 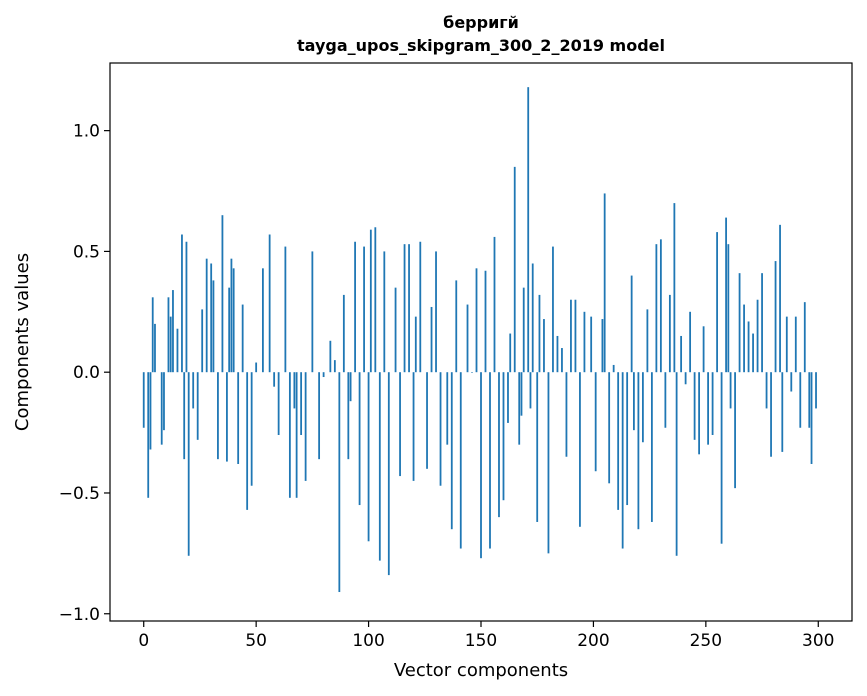 I want to click on x-tick-label: 100, so click(x=368, y=641).